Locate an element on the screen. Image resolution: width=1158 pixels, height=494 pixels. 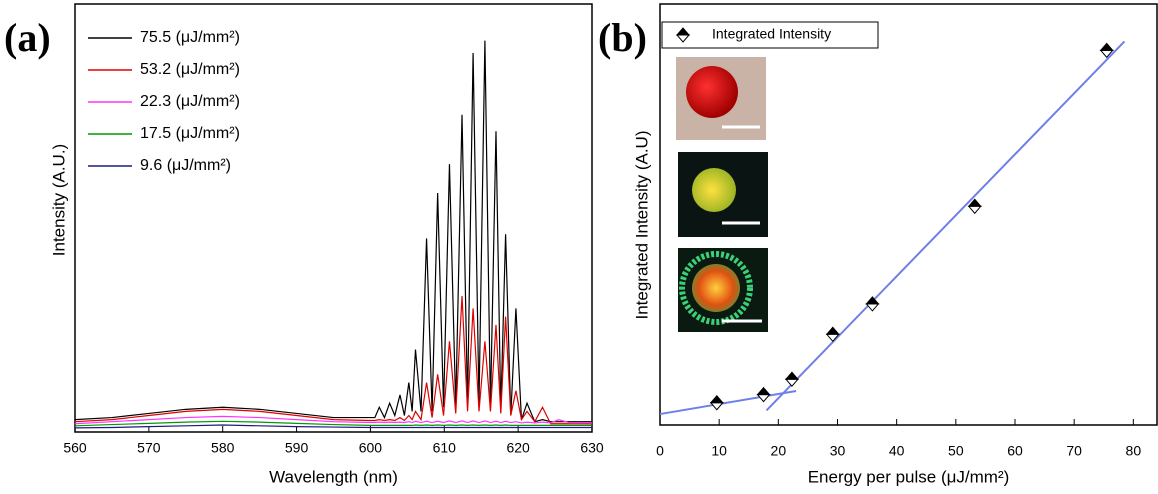
ring is located at coordinates (716, 288).